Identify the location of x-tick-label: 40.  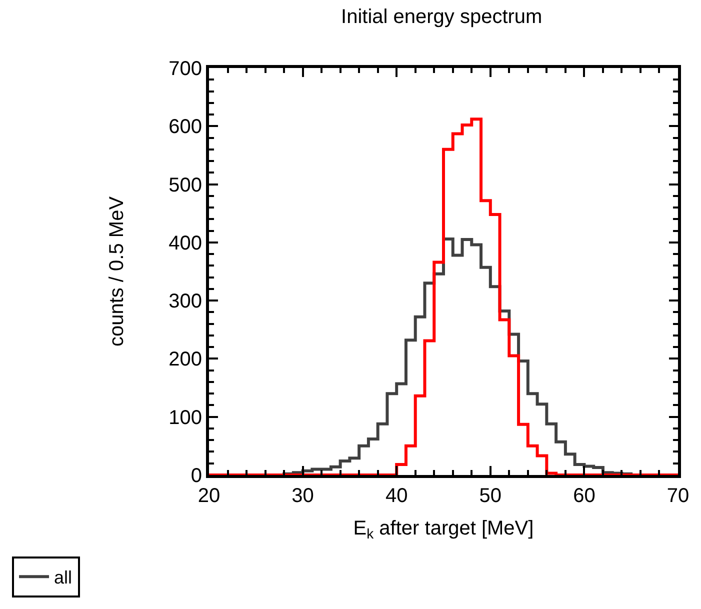
(396, 496).